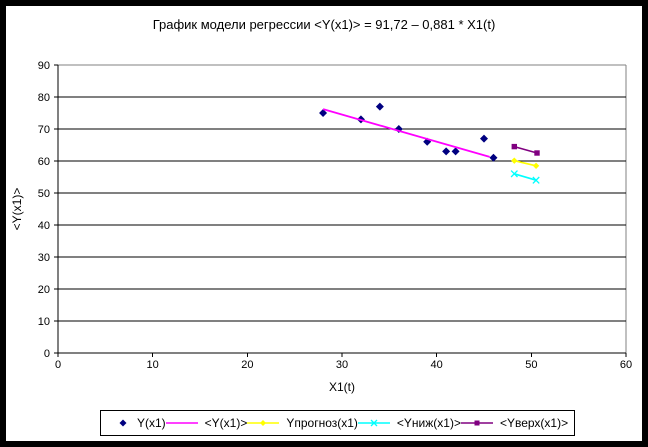 The width and height of the screenshot is (648, 447). Describe the element at coordinates (44, 162) in the screenshot. I see `y-tick-label: 60` at that location.